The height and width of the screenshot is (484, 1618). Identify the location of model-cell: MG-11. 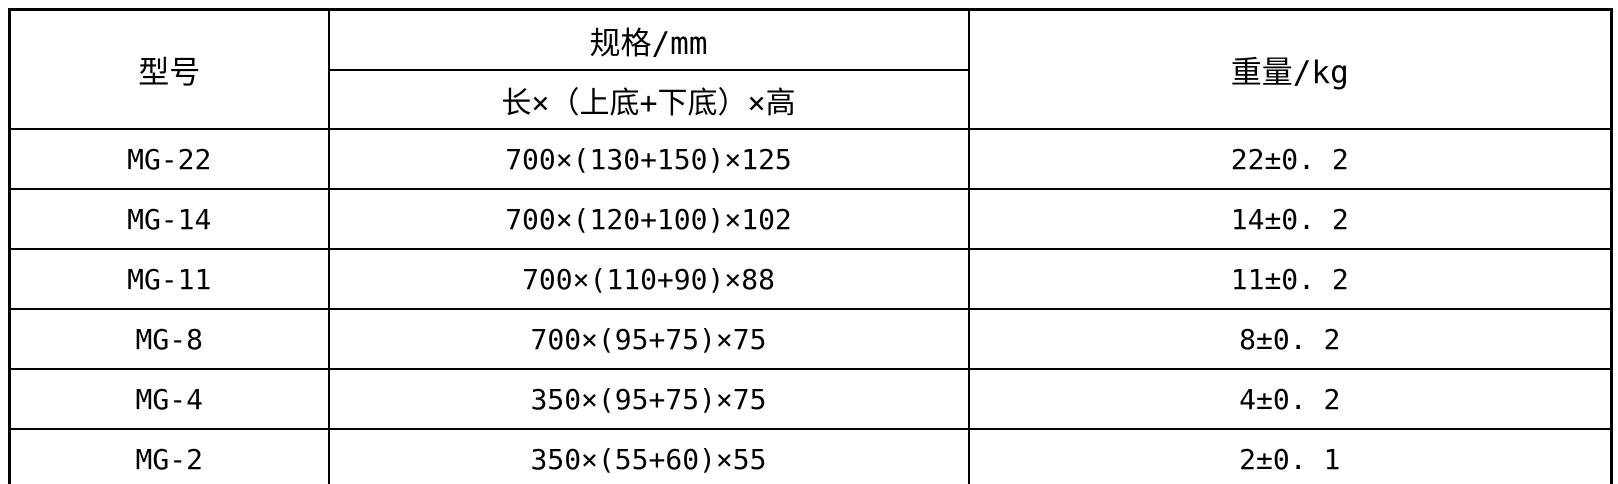
(169, 279).